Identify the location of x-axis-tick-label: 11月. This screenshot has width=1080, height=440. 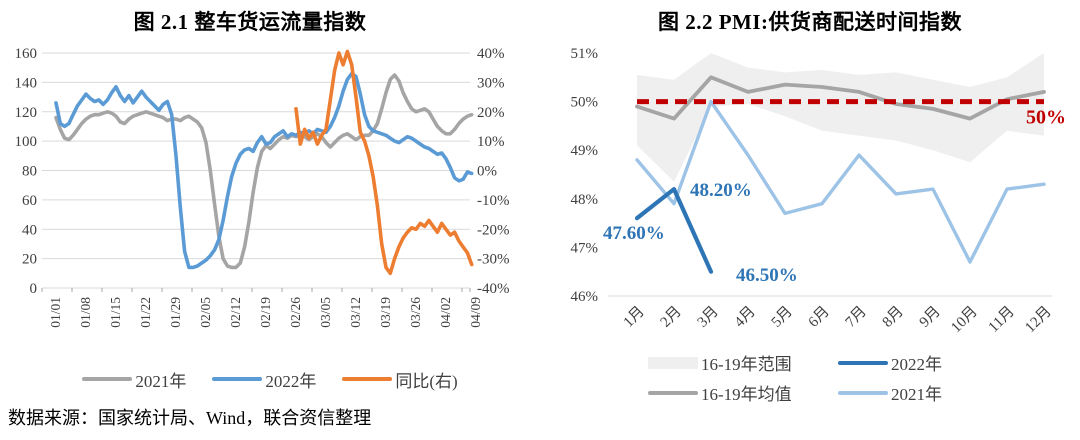
(1002, 320).